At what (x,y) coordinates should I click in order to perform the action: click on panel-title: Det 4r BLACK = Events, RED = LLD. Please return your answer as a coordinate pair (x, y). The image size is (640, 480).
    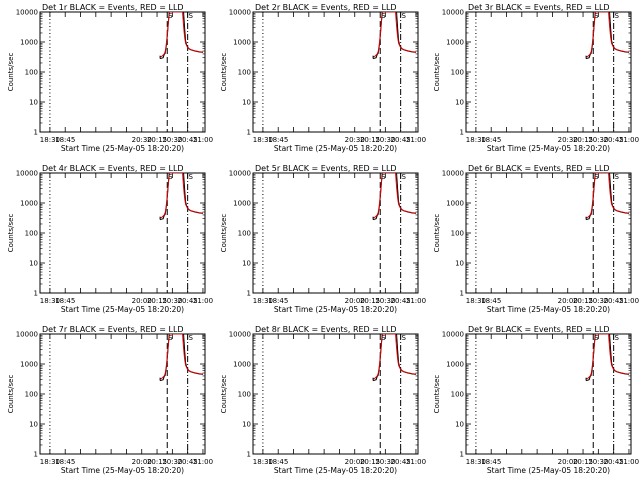
    Looking at the image, I should click on (113, 168).